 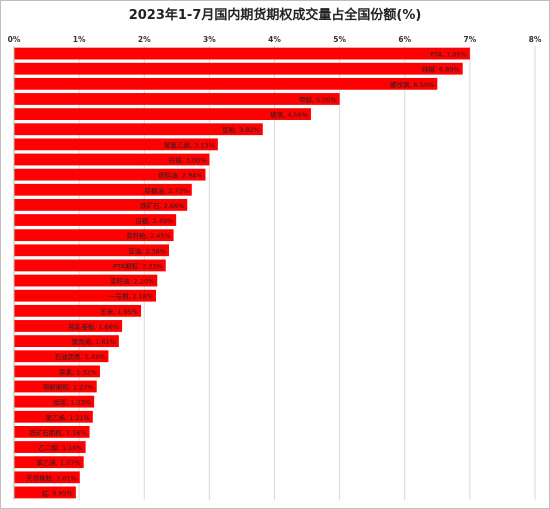 I want to click on bar-data-label: 聚乙烯, 1.21%, so click(x=68, y=417).